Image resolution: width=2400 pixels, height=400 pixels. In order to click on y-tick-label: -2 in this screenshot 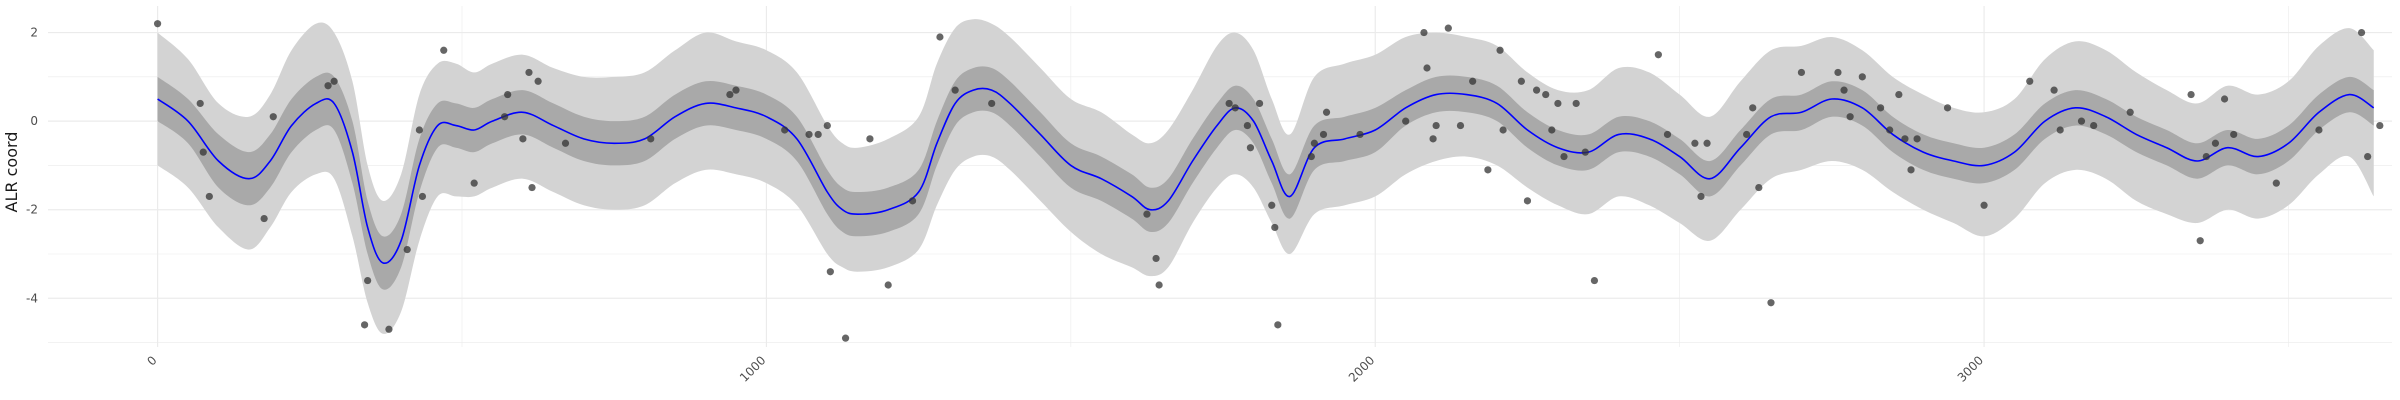, I will do `click(32, 210)`.